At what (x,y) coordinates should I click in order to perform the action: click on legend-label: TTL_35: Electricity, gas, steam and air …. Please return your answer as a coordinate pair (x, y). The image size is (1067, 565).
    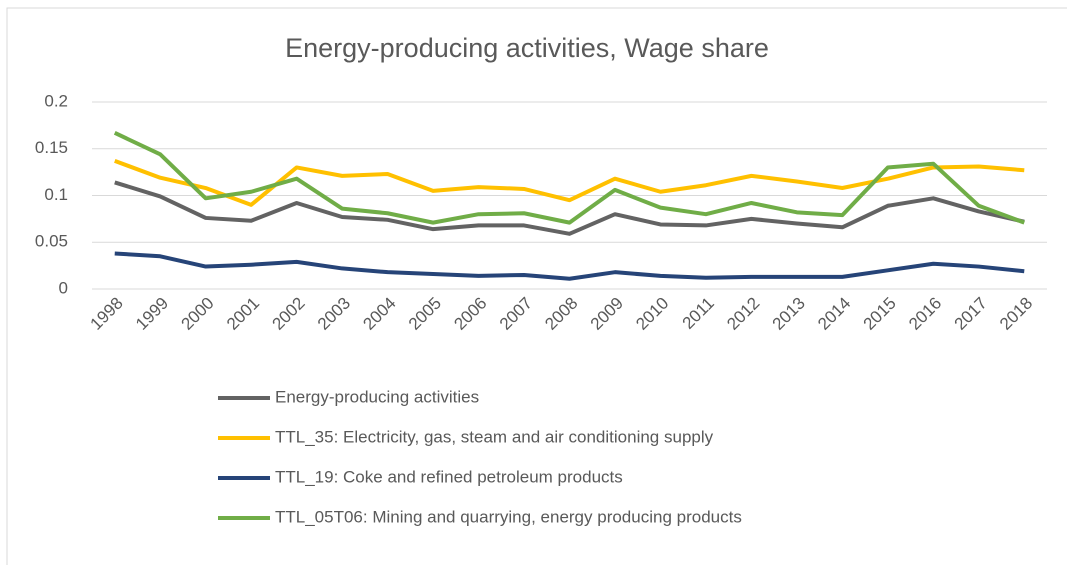
    Looking at the image, I should click on (494, 436).